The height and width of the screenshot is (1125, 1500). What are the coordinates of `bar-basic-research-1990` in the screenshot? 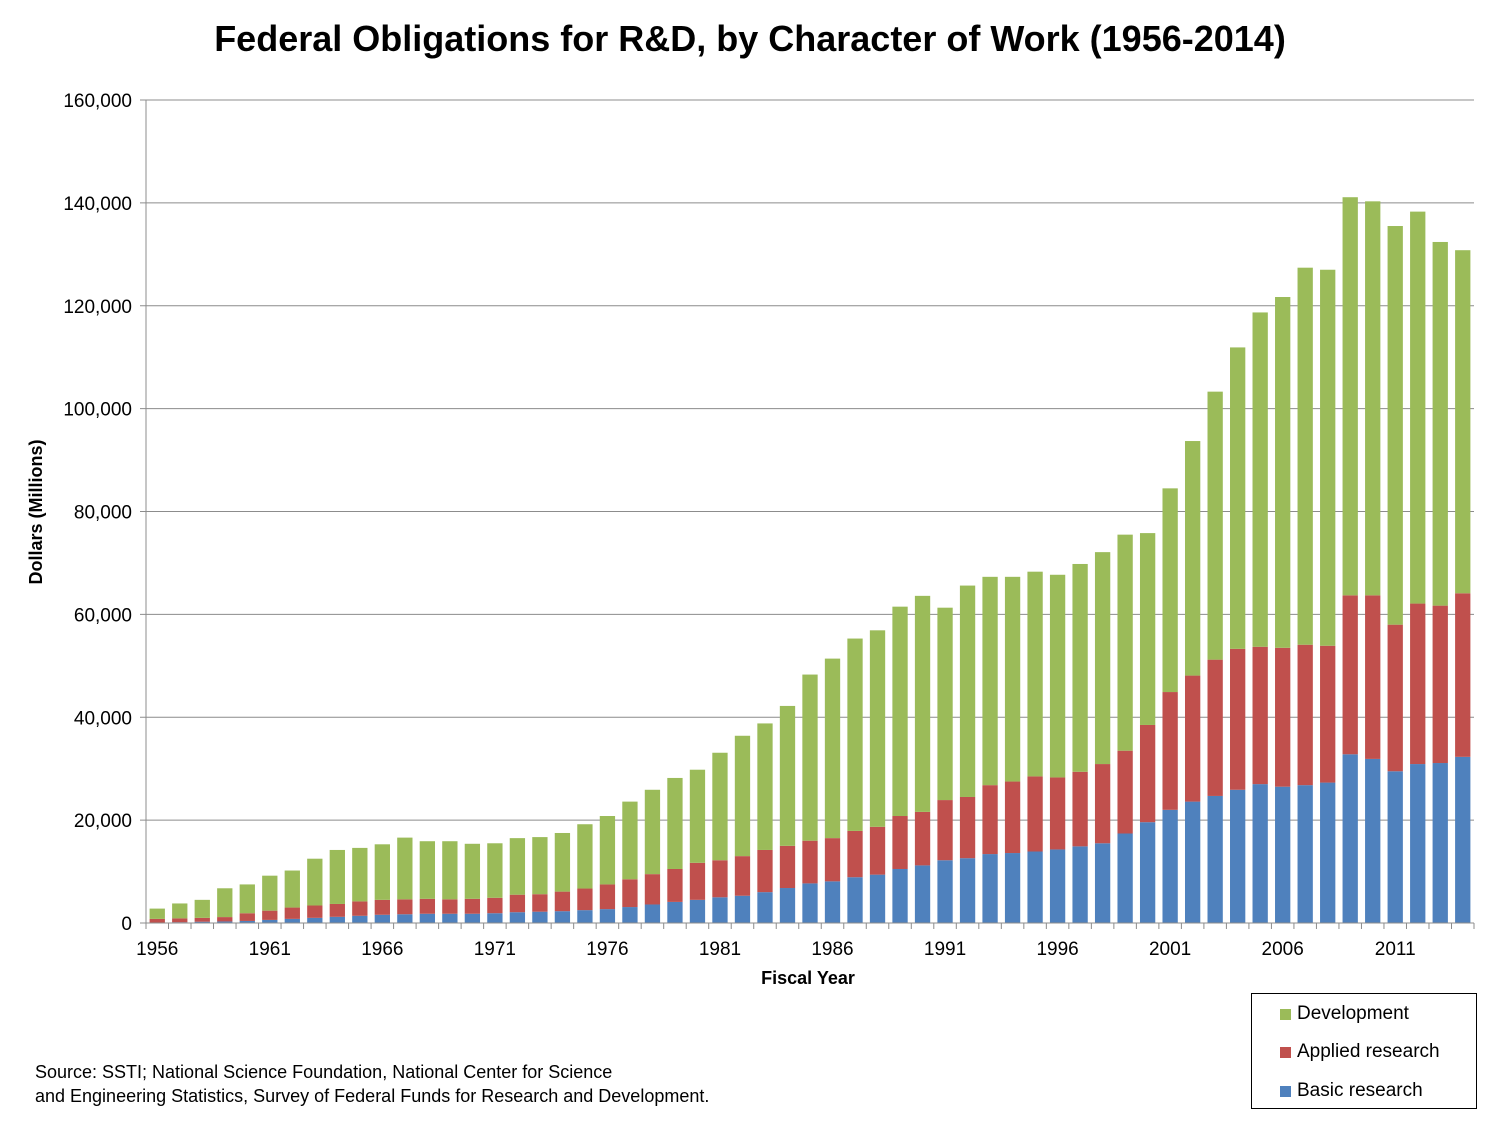 It's located at (922, 894).